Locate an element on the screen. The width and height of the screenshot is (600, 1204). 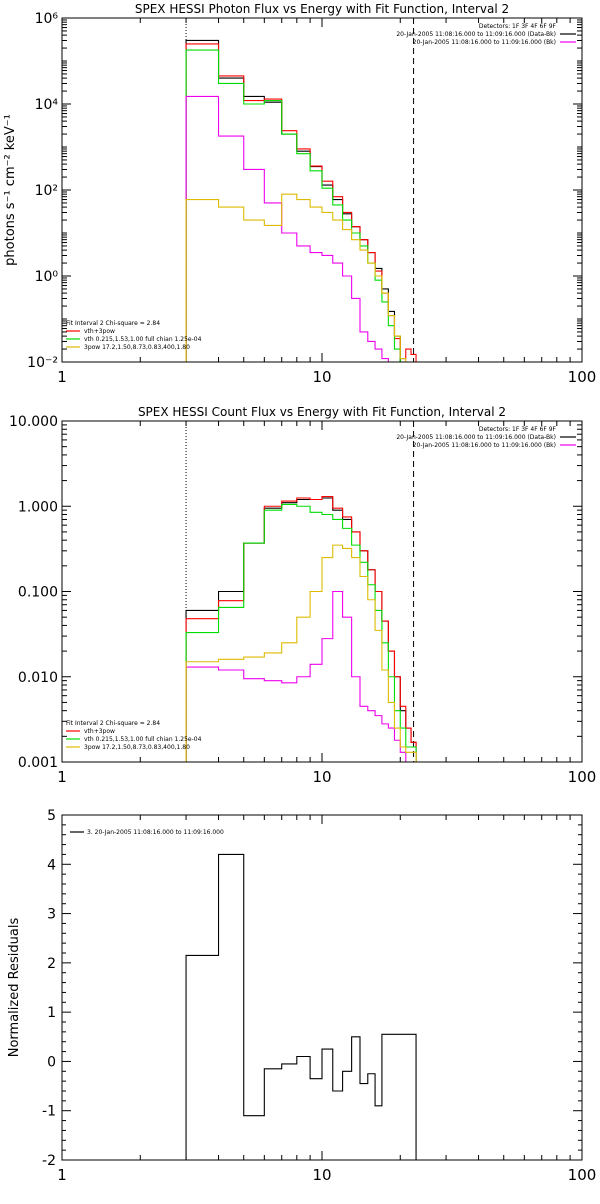
y-tick-label: 10⁴ is located at coordinates (47, 105).